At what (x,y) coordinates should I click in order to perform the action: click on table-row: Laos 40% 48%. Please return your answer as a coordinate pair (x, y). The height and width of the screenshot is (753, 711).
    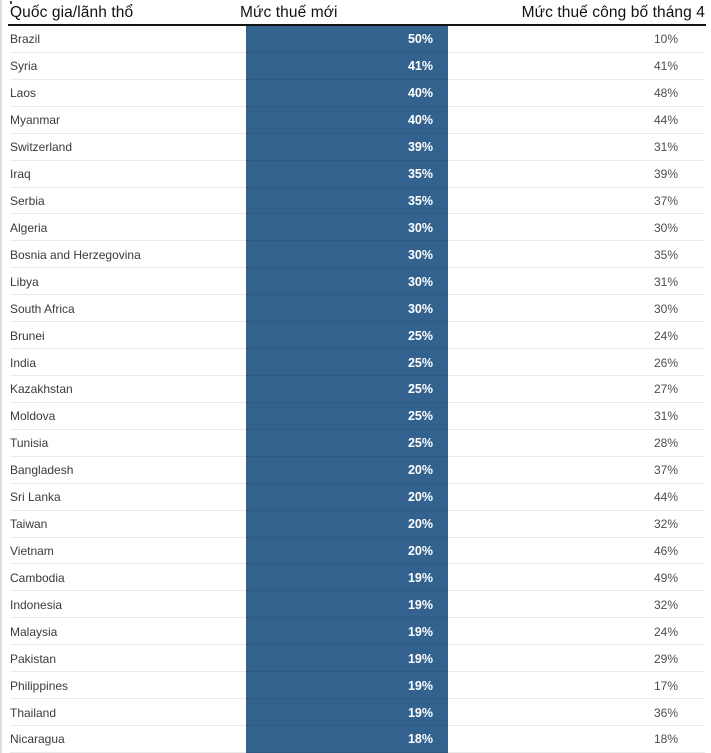
    Looking at the image, I should click on (356, 93).